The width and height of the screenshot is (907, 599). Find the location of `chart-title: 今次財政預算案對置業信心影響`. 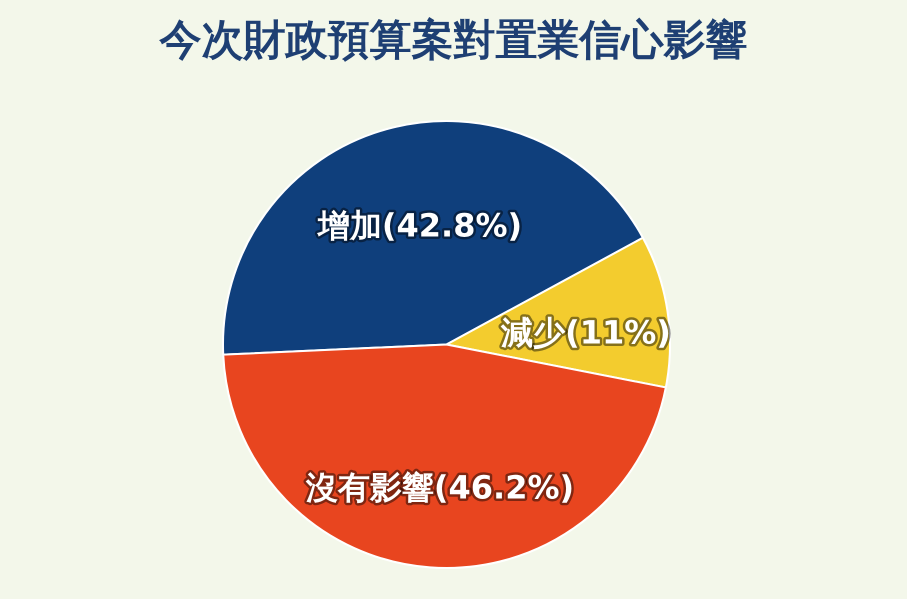

chart-title: 今次財政預算案對置業信心影響 is located at coordinates (453, 40).